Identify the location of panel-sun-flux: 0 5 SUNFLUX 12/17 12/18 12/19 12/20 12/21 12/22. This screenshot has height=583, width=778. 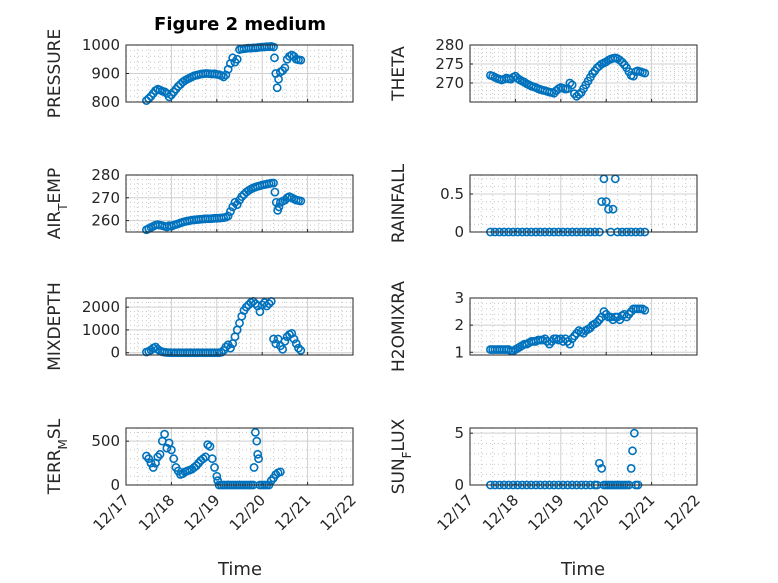
(546, 476).